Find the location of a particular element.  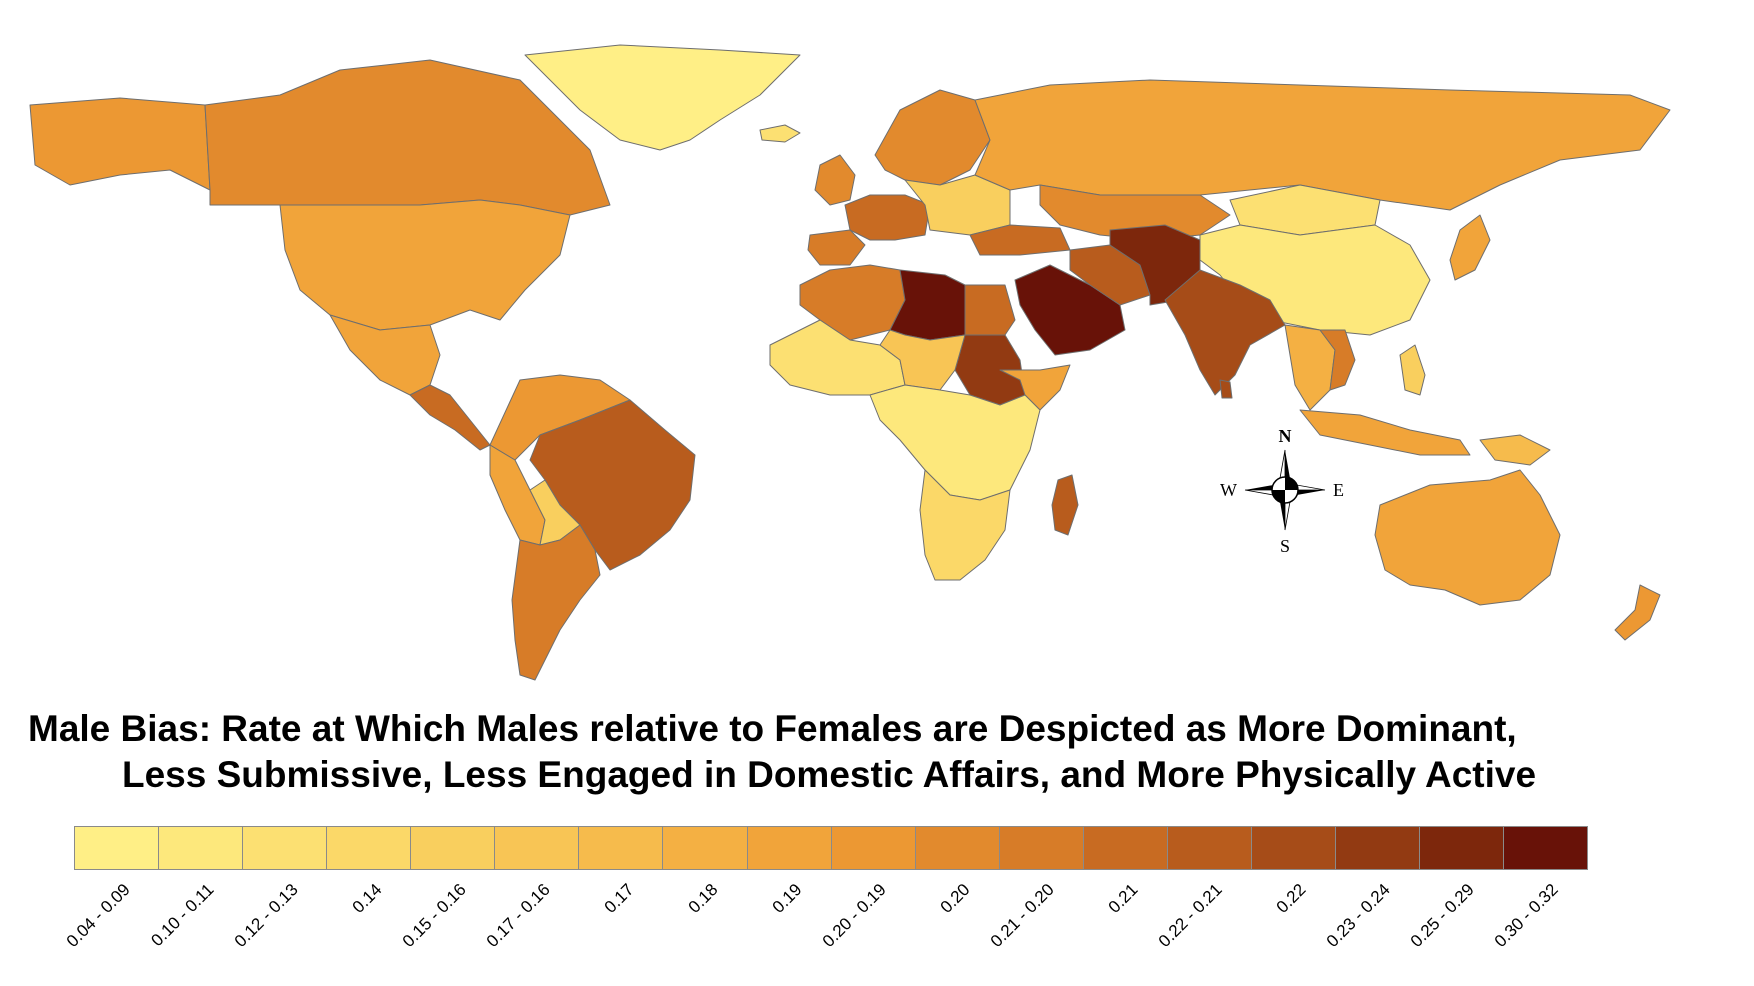

region-iceland is located at coordinates (780, 133).